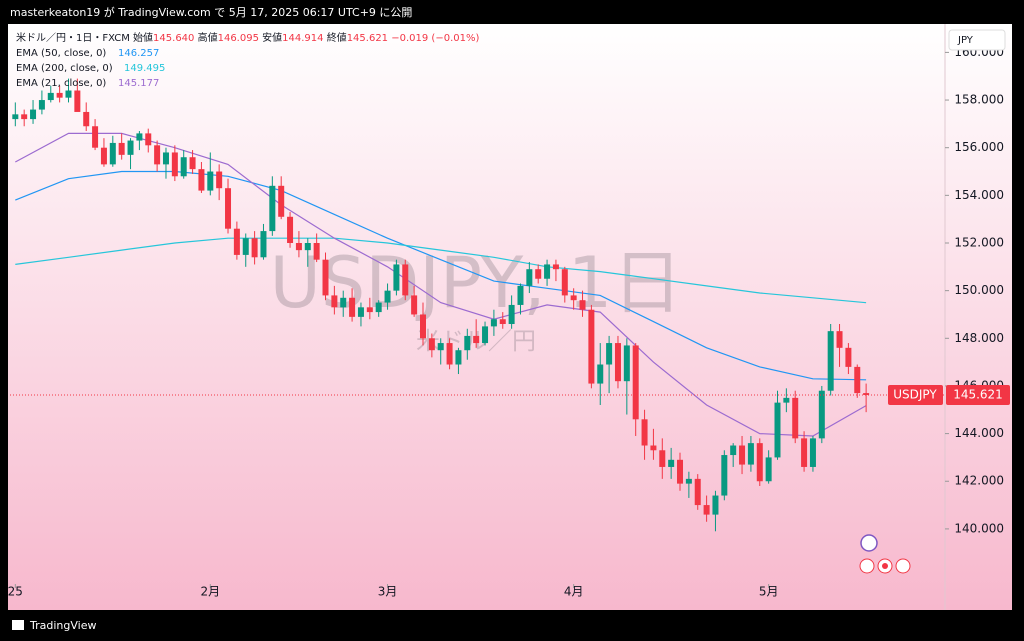 This screenshot has height=641, width=1024. What do you see at coordinates (388, 592) in the screenshot?
I see `x-tick-label: 3月` at bounding box center [388, 592].